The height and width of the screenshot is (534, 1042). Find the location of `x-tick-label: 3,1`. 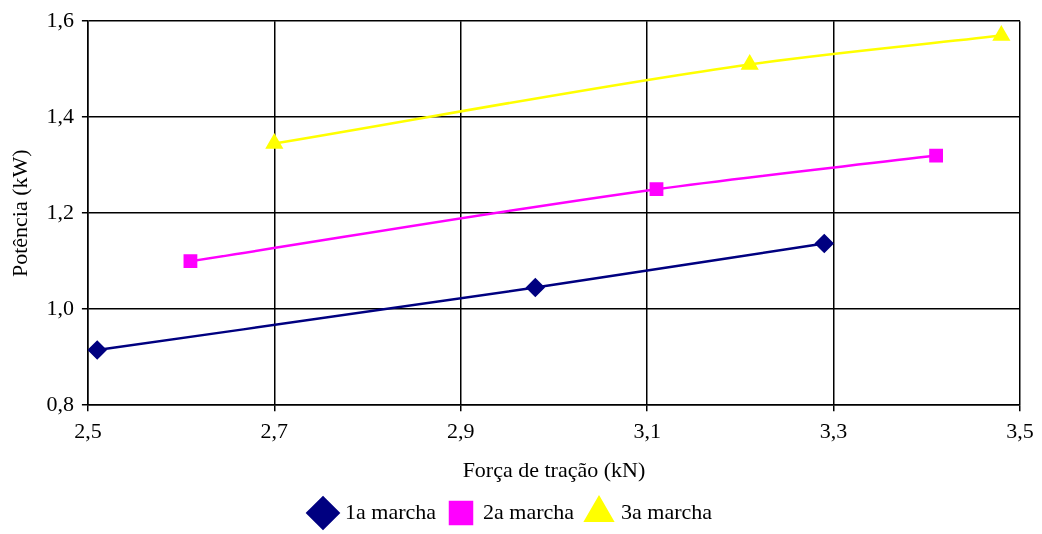

x-tick-label: 3,1 is located at coordinates (647, 431).